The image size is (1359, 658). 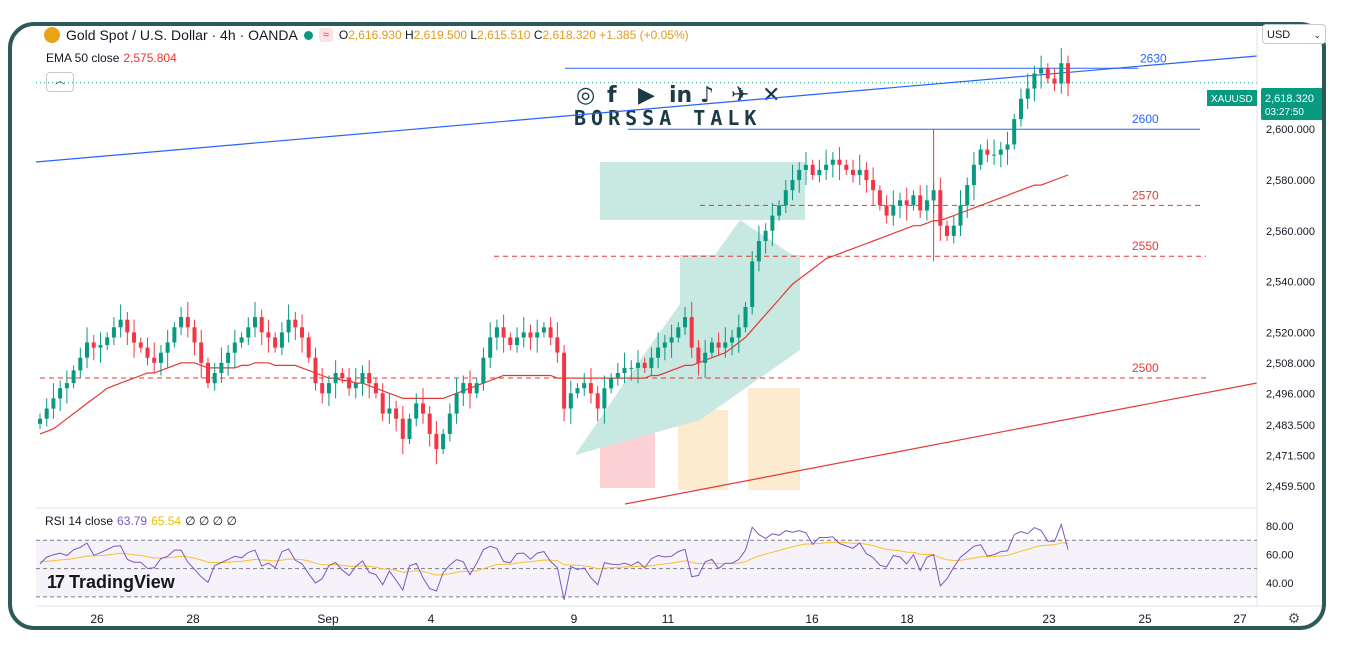 What do you see at coordinates (111, 58) in the screenshot?
I see `ema-legend: EMA 50 close 2,575.804` at bounding box center [111, 58].